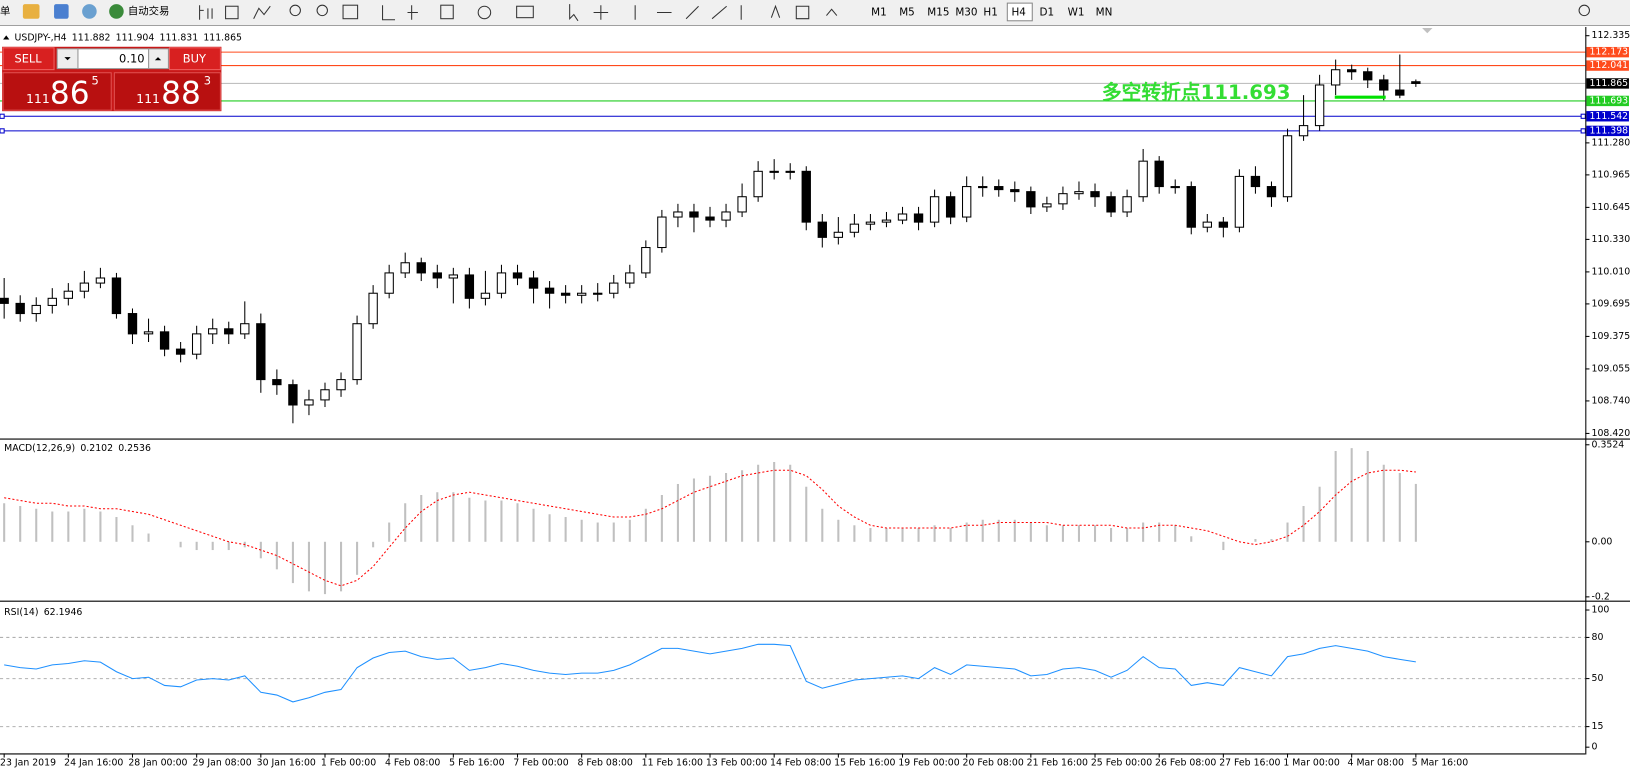 The width and height of the screenshot is (1630, 769). What do you see at coordinates (1018, 12) in the screenshot?
I see `timeframe-button: H4` at bounding box center [1018, 12].